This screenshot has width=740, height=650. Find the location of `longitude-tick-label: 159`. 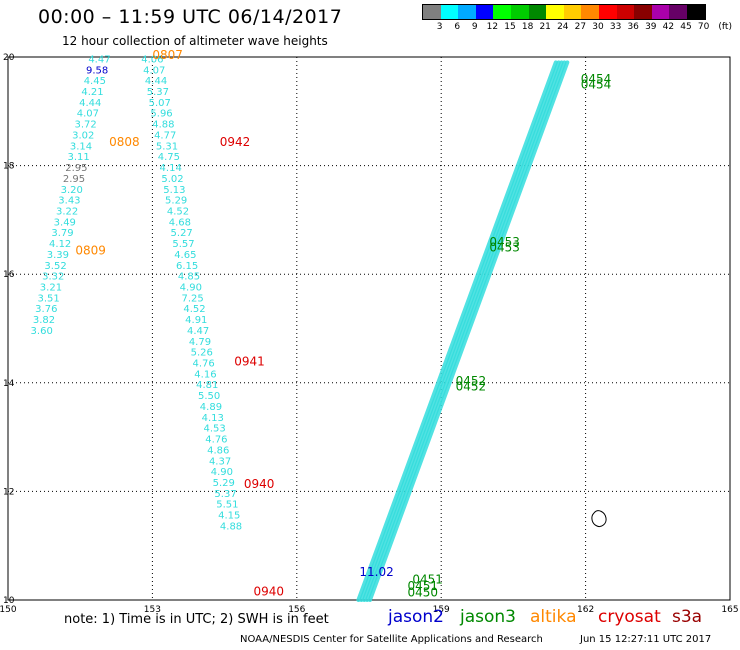

longitude-tick-label: 159 is located at coordinates (441, 610).